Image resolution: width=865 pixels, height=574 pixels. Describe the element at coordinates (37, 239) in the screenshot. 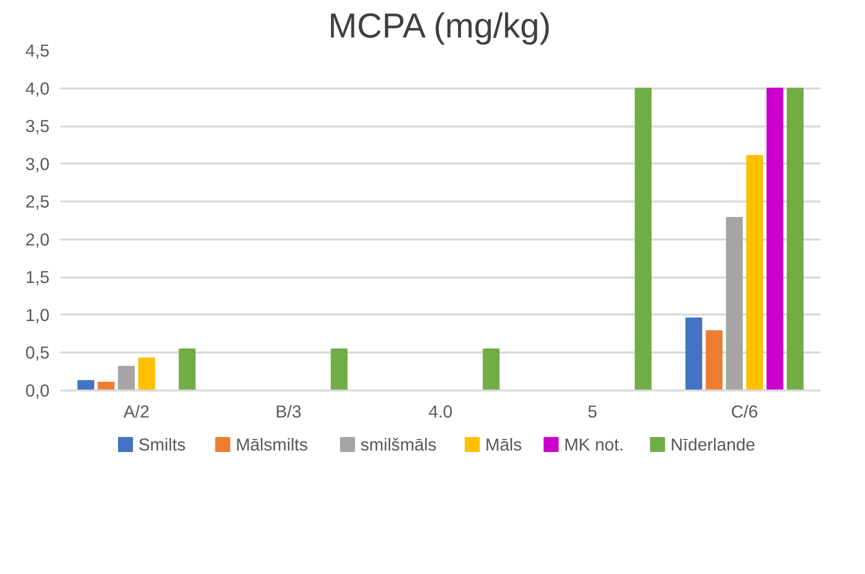

I see `y-tick-label: 2,0` at that location.